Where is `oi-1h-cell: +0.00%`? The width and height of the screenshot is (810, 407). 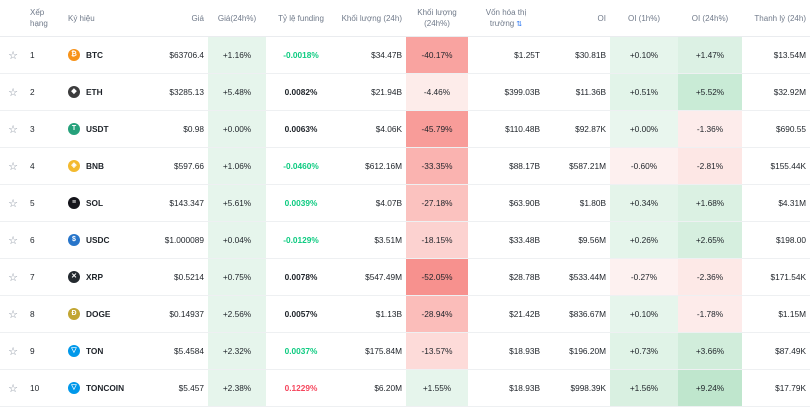
oi-1h-cell: +0.00% is located at coordinates (644, 129).